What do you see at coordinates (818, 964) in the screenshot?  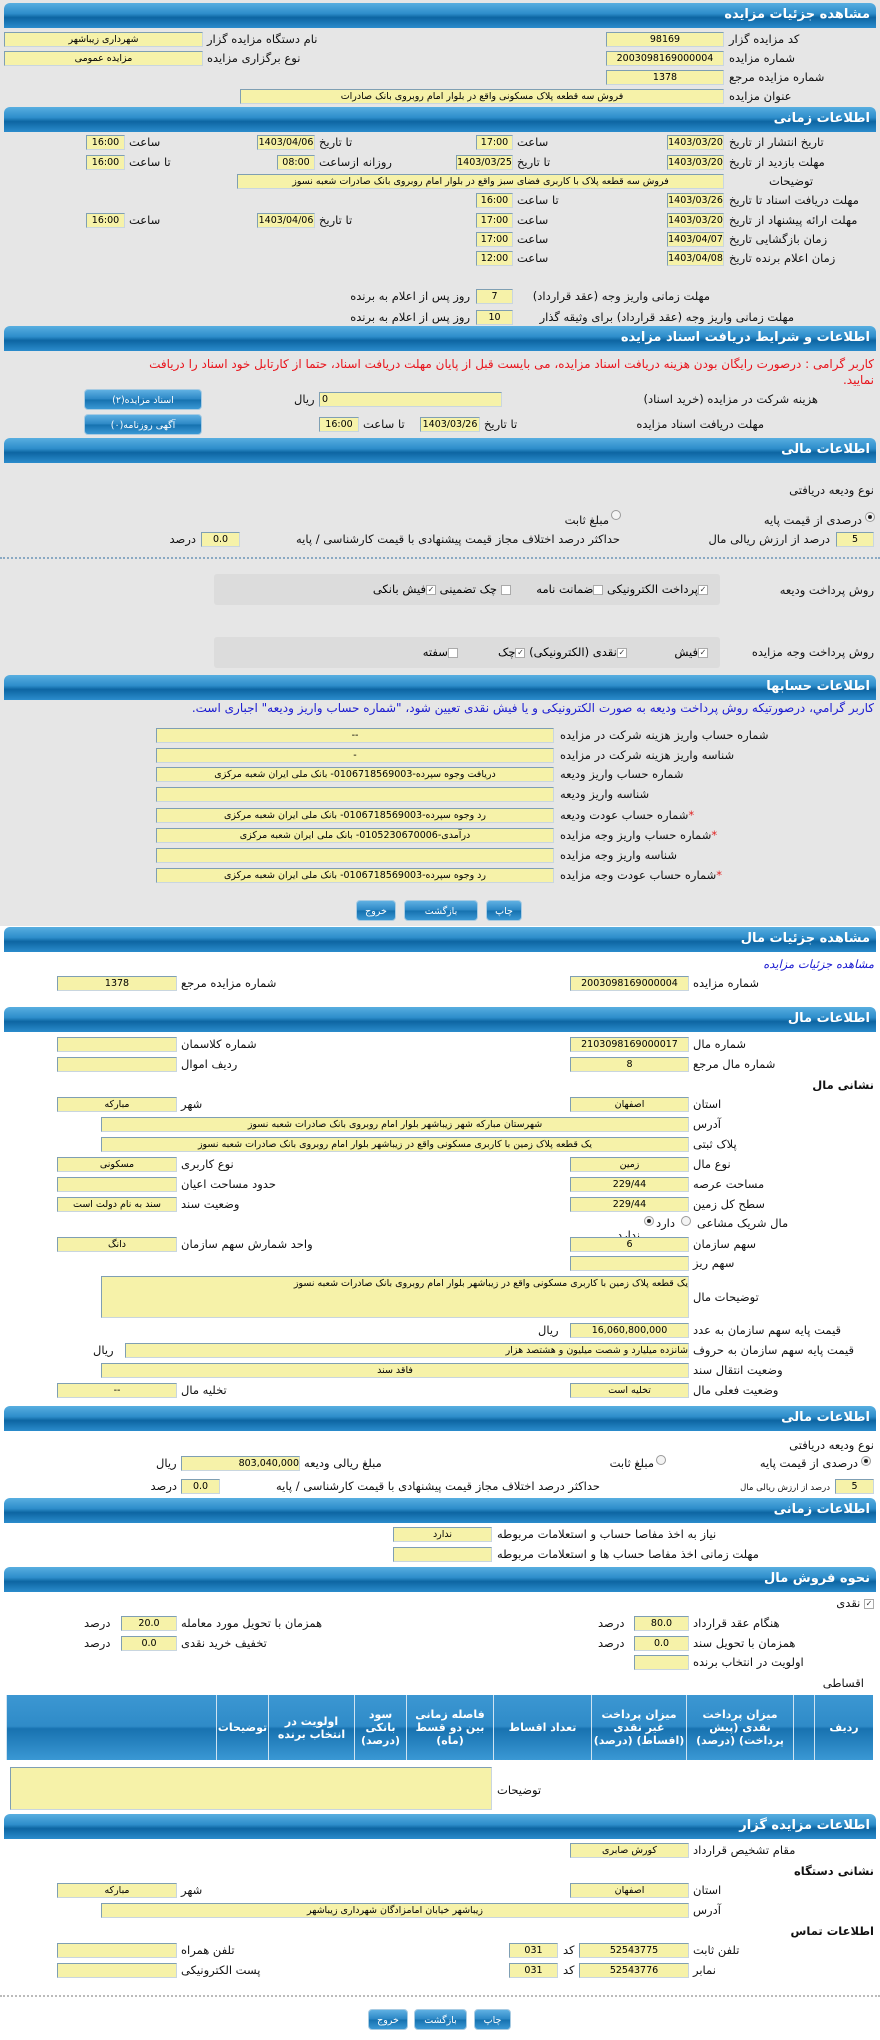 I see `auction-details-link: مشاهده جزئیات مزایده` at bounding box center [818, 964].